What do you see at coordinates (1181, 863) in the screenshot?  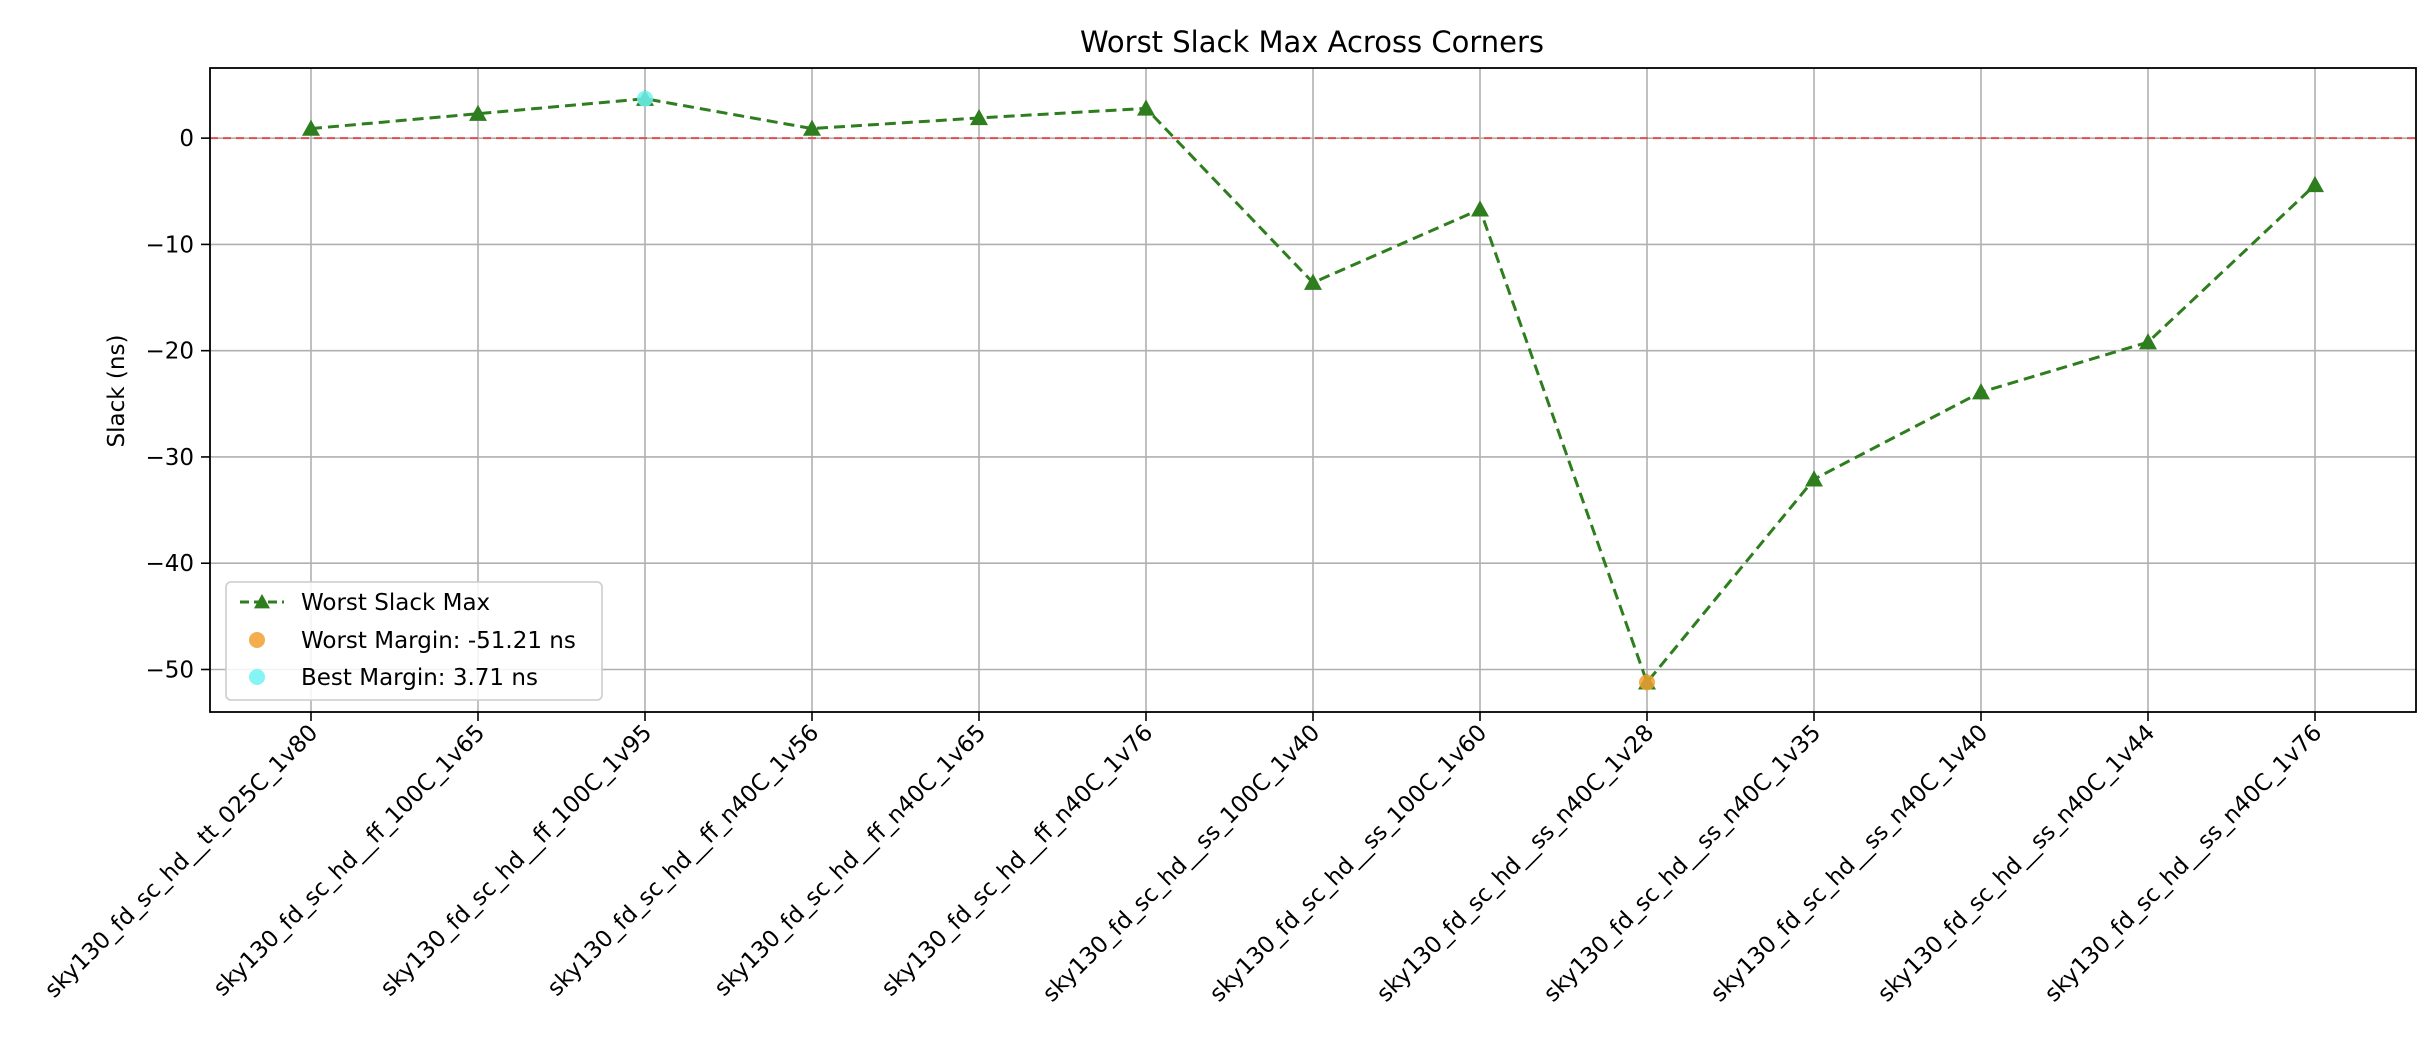 I see `x-tick-label: sky130_fd_sc_hd__ss_100C_1v40` at bounding box center [1181, 863].